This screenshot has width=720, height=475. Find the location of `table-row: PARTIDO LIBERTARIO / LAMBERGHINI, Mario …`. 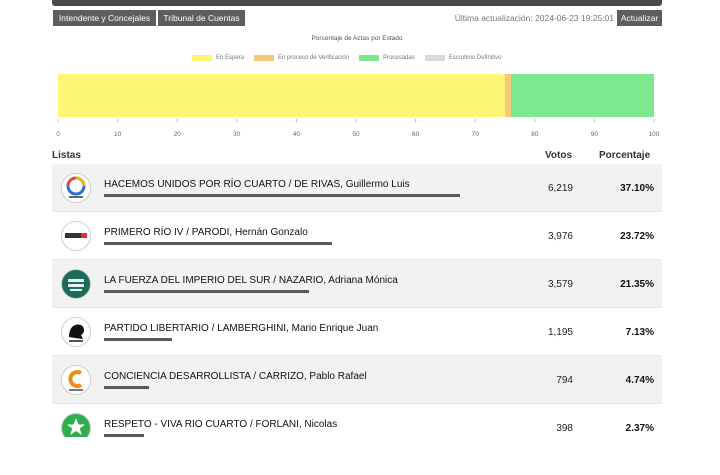

table-row: PARTIDO LIBERTARIO / LAMBERGHINI, Mario … is located at coordinates (357, 332).